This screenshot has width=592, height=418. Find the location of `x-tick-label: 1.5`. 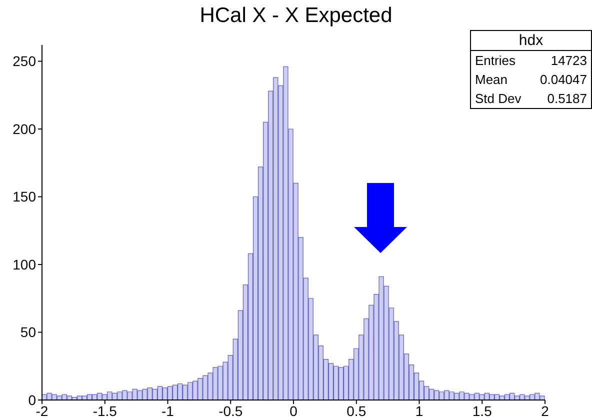

x-tick-label: 1.5 is located at coordinates (482, 410).